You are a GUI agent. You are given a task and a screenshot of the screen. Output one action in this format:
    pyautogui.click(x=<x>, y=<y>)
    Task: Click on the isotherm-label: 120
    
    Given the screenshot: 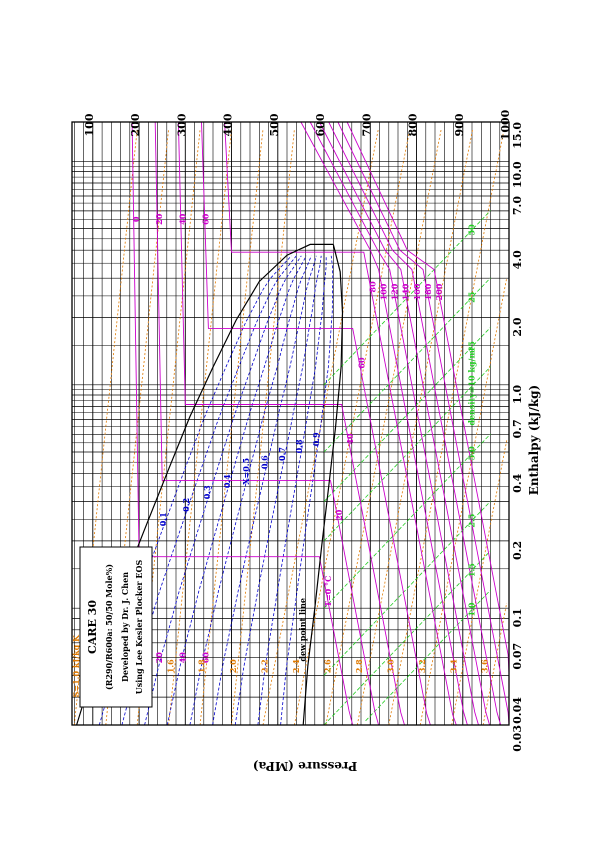 What is the action you would take?
    pyautogui.click(x=395, y=291)
    